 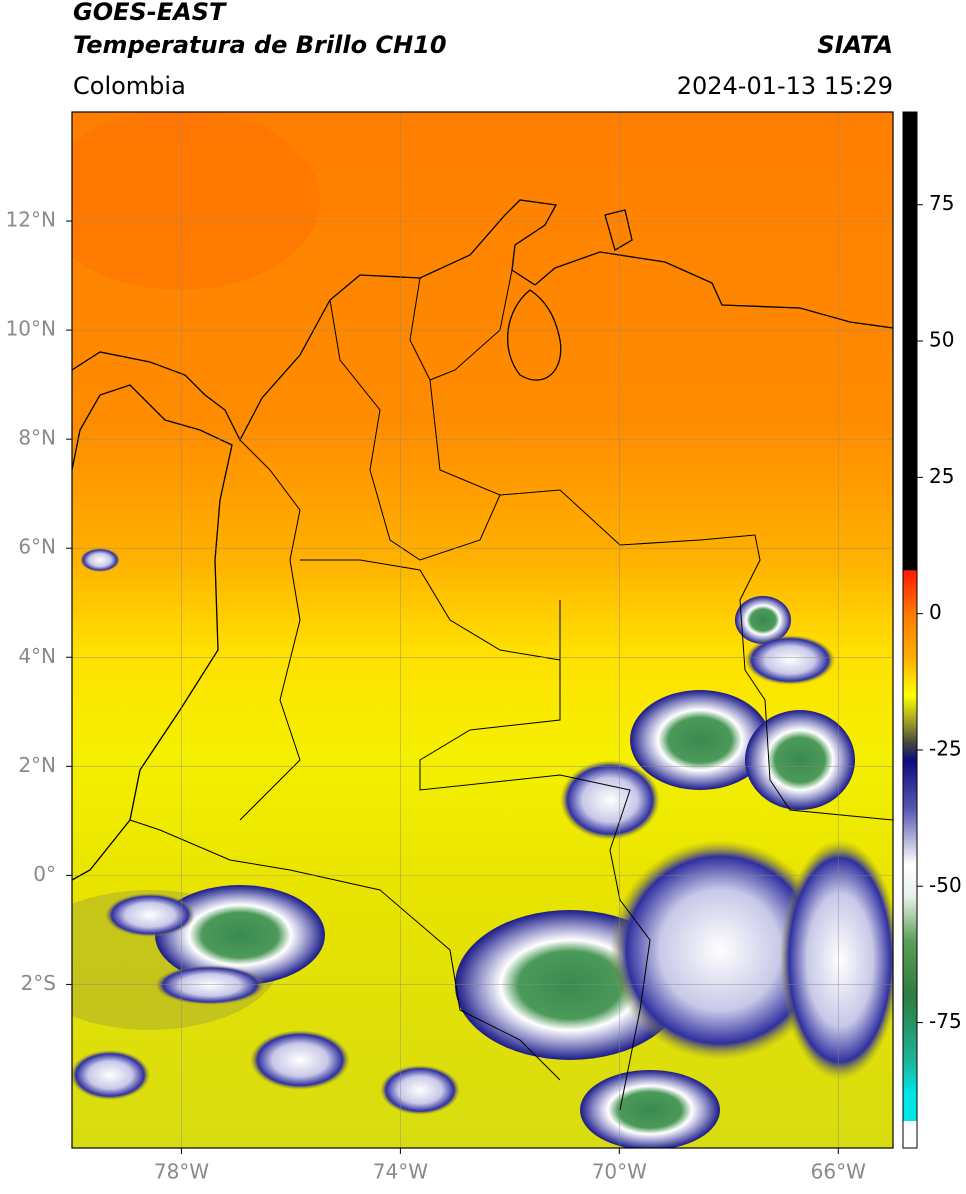 What do you see at coordinates (129, 86) in the screenshot?
I see `region: Colombia` at bounding box center [129, 86].